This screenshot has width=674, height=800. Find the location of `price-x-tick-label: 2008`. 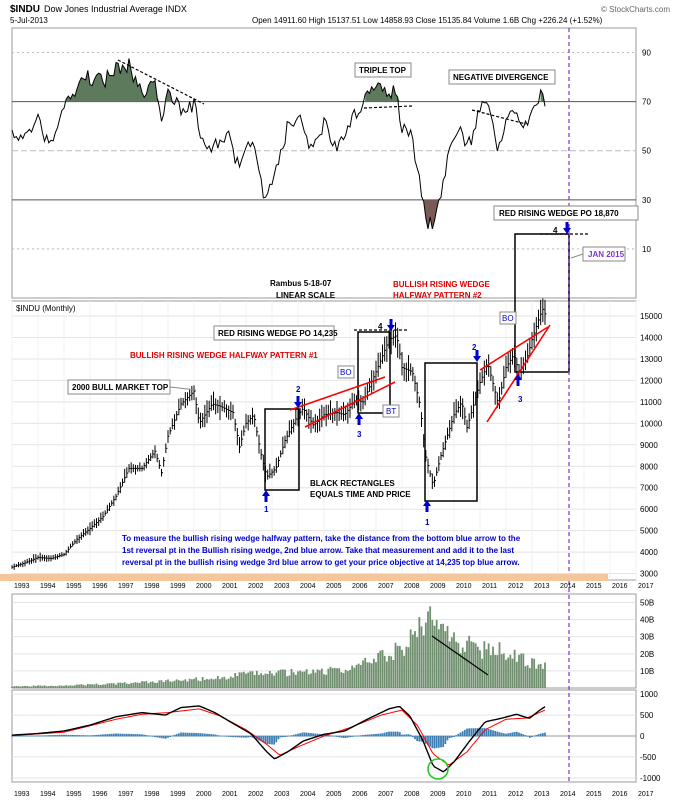

price-x-tick-label: 2008 is located at coordinates (412, 586).